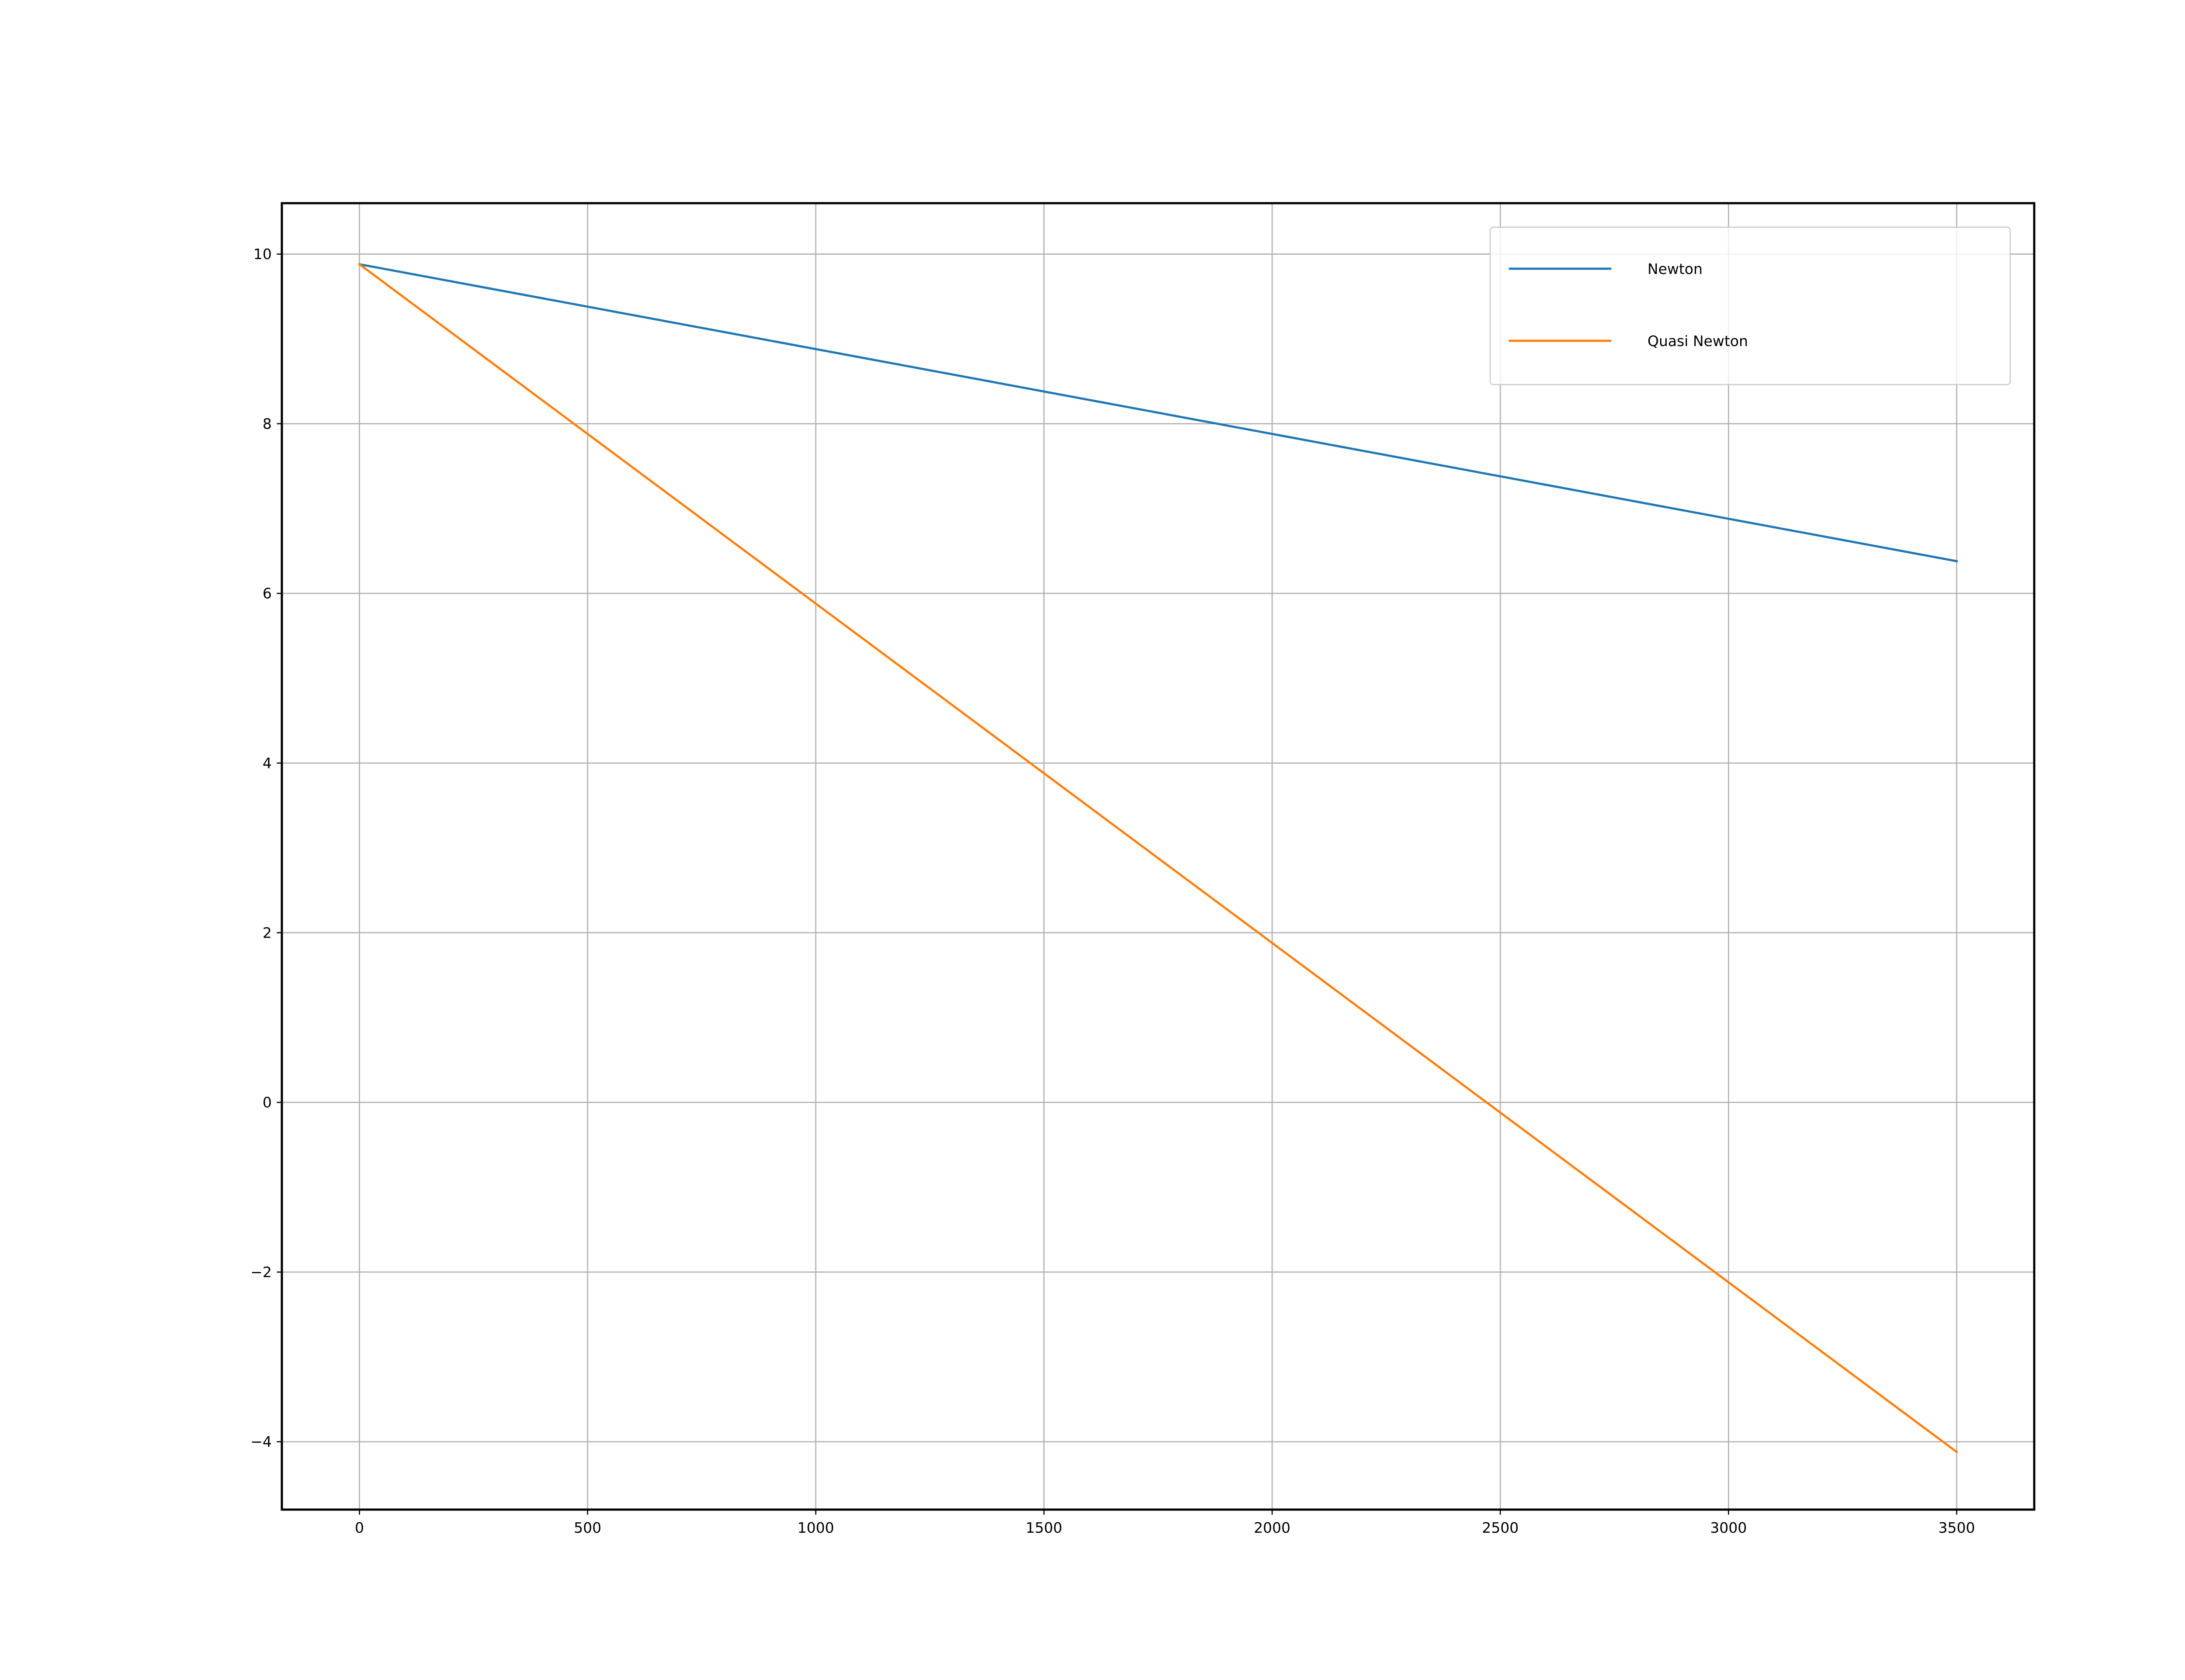  Describe the element at coordinates (267, 764) in the screenshot. I see `y-tick-label: 4` at that location.